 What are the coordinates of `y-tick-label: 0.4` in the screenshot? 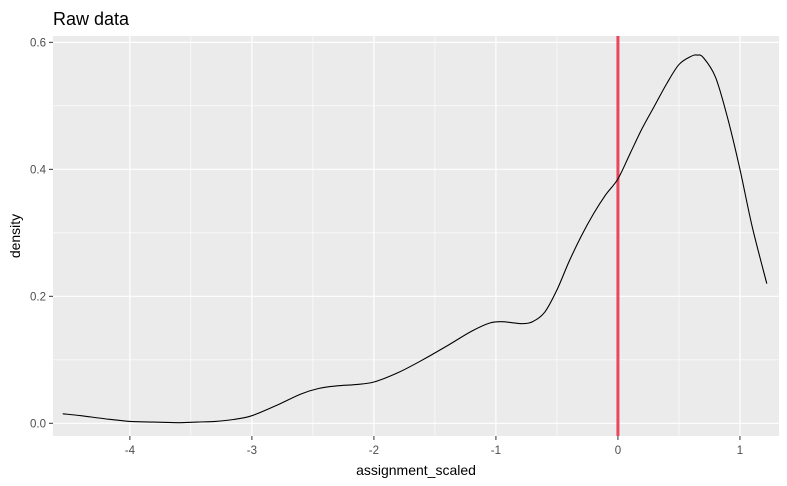 It's located at (38, 170).